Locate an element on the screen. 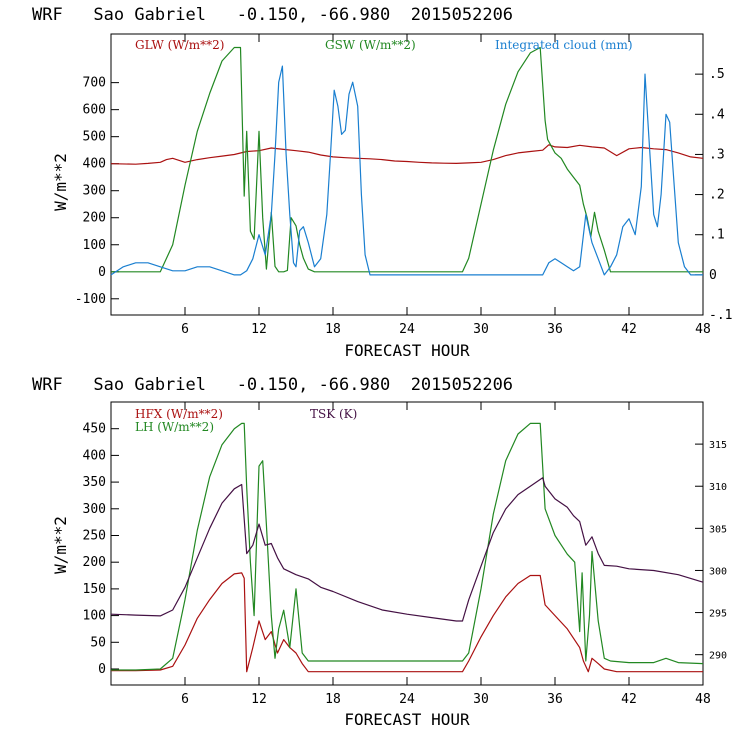 The height and width of the screenshot is (740, 740). top-series-glw is located at coordinates (407, 154).